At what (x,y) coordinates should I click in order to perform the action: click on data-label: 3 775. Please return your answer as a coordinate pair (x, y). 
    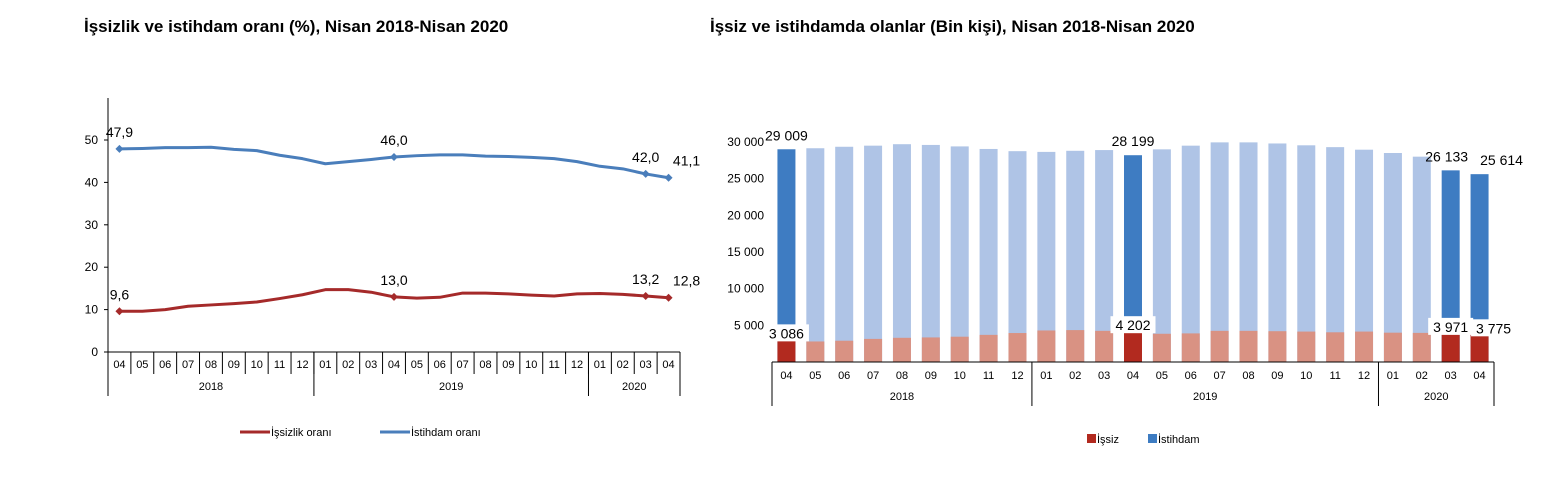
    Looking at the image, I should click on (1493, 328).